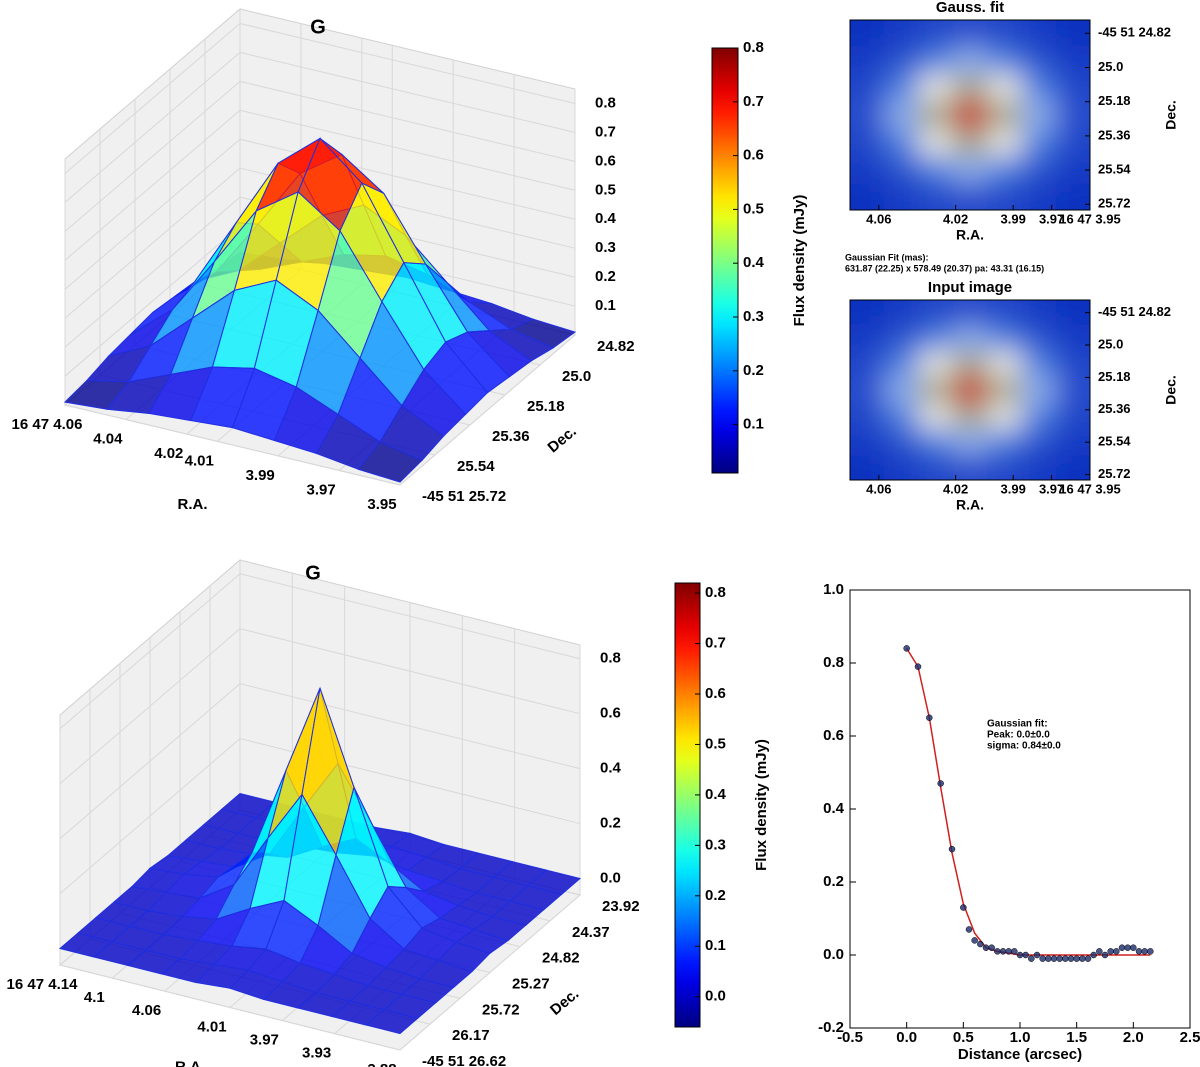 Image resolution: width=1200 pixels, height=1067 pixels. Describe the element at coordinates (605, 276) in the screenshot. I see `z-tick-label: 0.2` at that location.